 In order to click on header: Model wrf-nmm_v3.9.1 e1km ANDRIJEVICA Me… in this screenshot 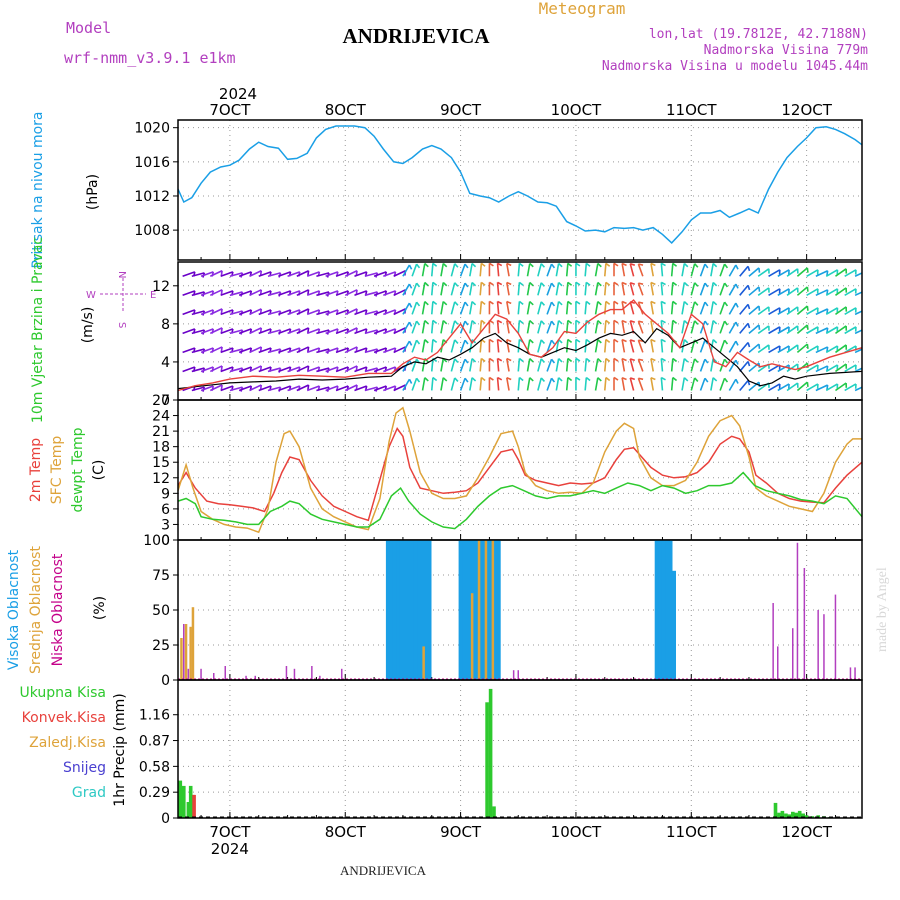, I will do `click(466, 51)`.